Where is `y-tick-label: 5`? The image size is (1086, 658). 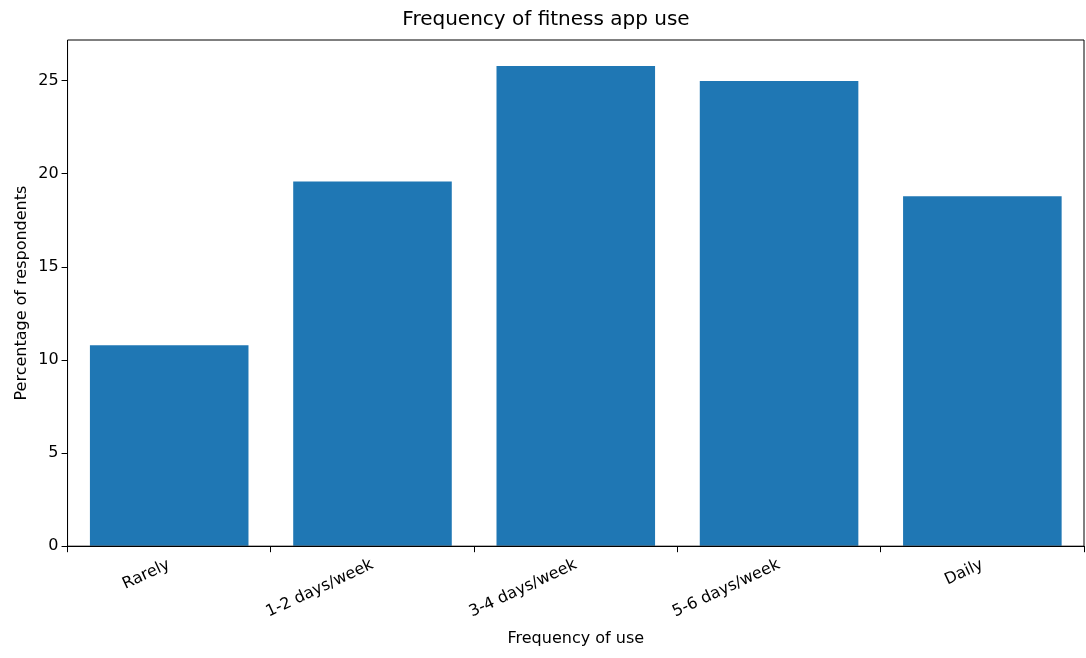 y-tick-label: 5 is located at coordinates (53, 452).